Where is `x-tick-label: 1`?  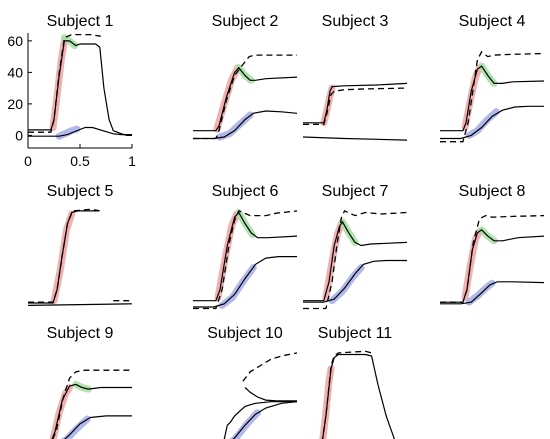
x-tick-label: 1 is located at coordinates (132, 161).